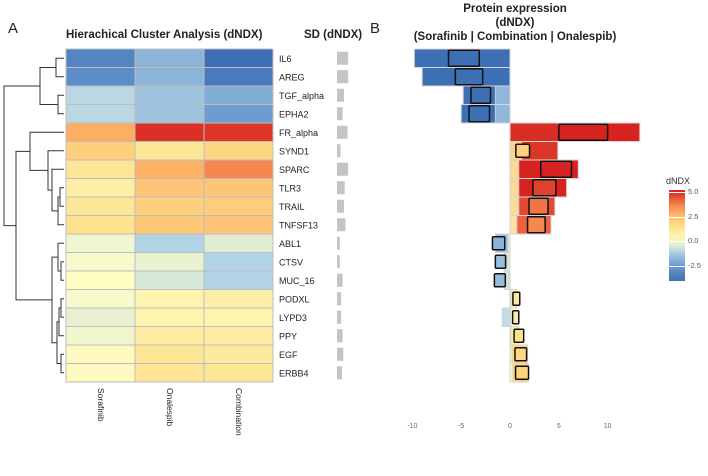 This screenshot has width=708, height=476. I want to click on row-label: EGF, so click(288, 355).